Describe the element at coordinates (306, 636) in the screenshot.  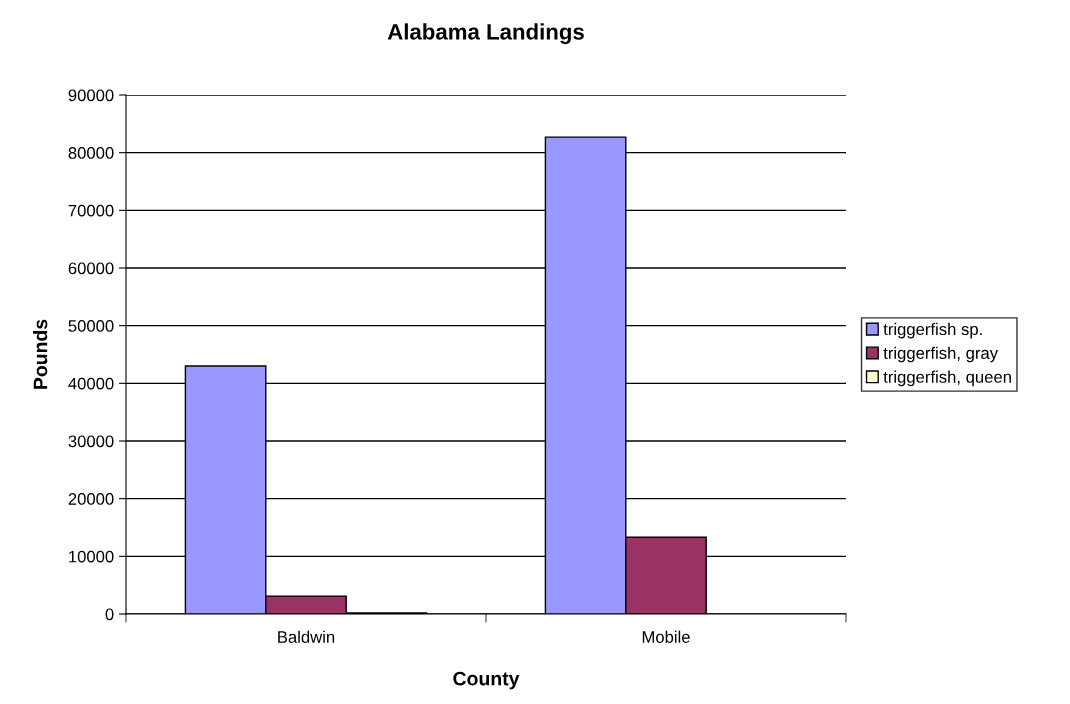
I see `x-tick-label: Baldwin` at that location.